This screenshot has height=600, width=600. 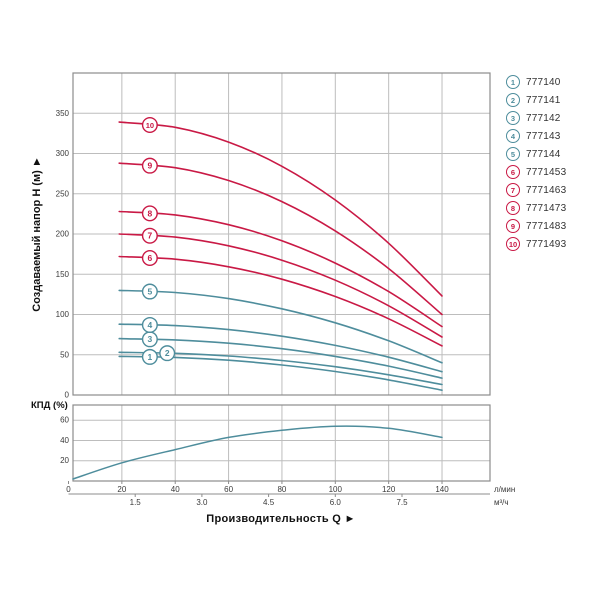 I want to click on xtick-label-m3h: 3.0, so click(x=202, y=502).